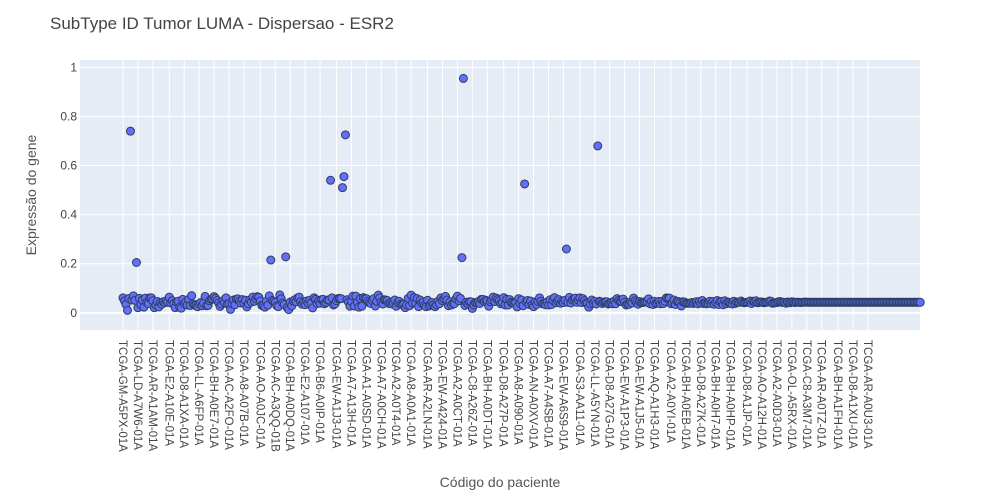 Image resolution: width=1000 pixels, height=500 pixels. Describe the element at coordinates (168, 393) in the screenshot. I see `x-tick-label: TCGA-E2-A10E-01A` at that location.